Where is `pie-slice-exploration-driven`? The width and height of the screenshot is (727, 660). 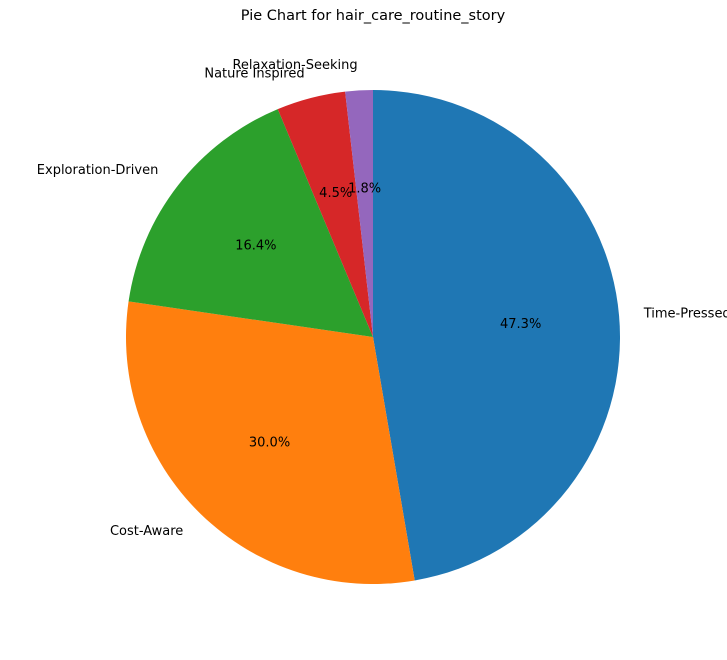 pie-slice-exploration-driven is located at coordinates (250, 223).